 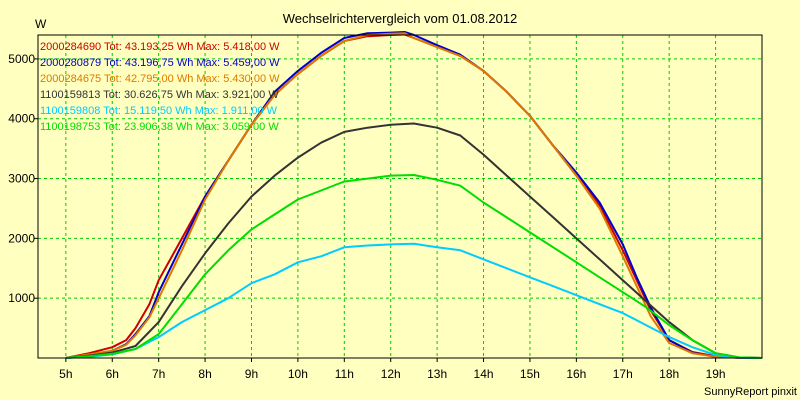 What do you see at coordinates (576, 374) in the screenshot?
I see `x-tick-label: 16h` at bounding box center [576, 374].